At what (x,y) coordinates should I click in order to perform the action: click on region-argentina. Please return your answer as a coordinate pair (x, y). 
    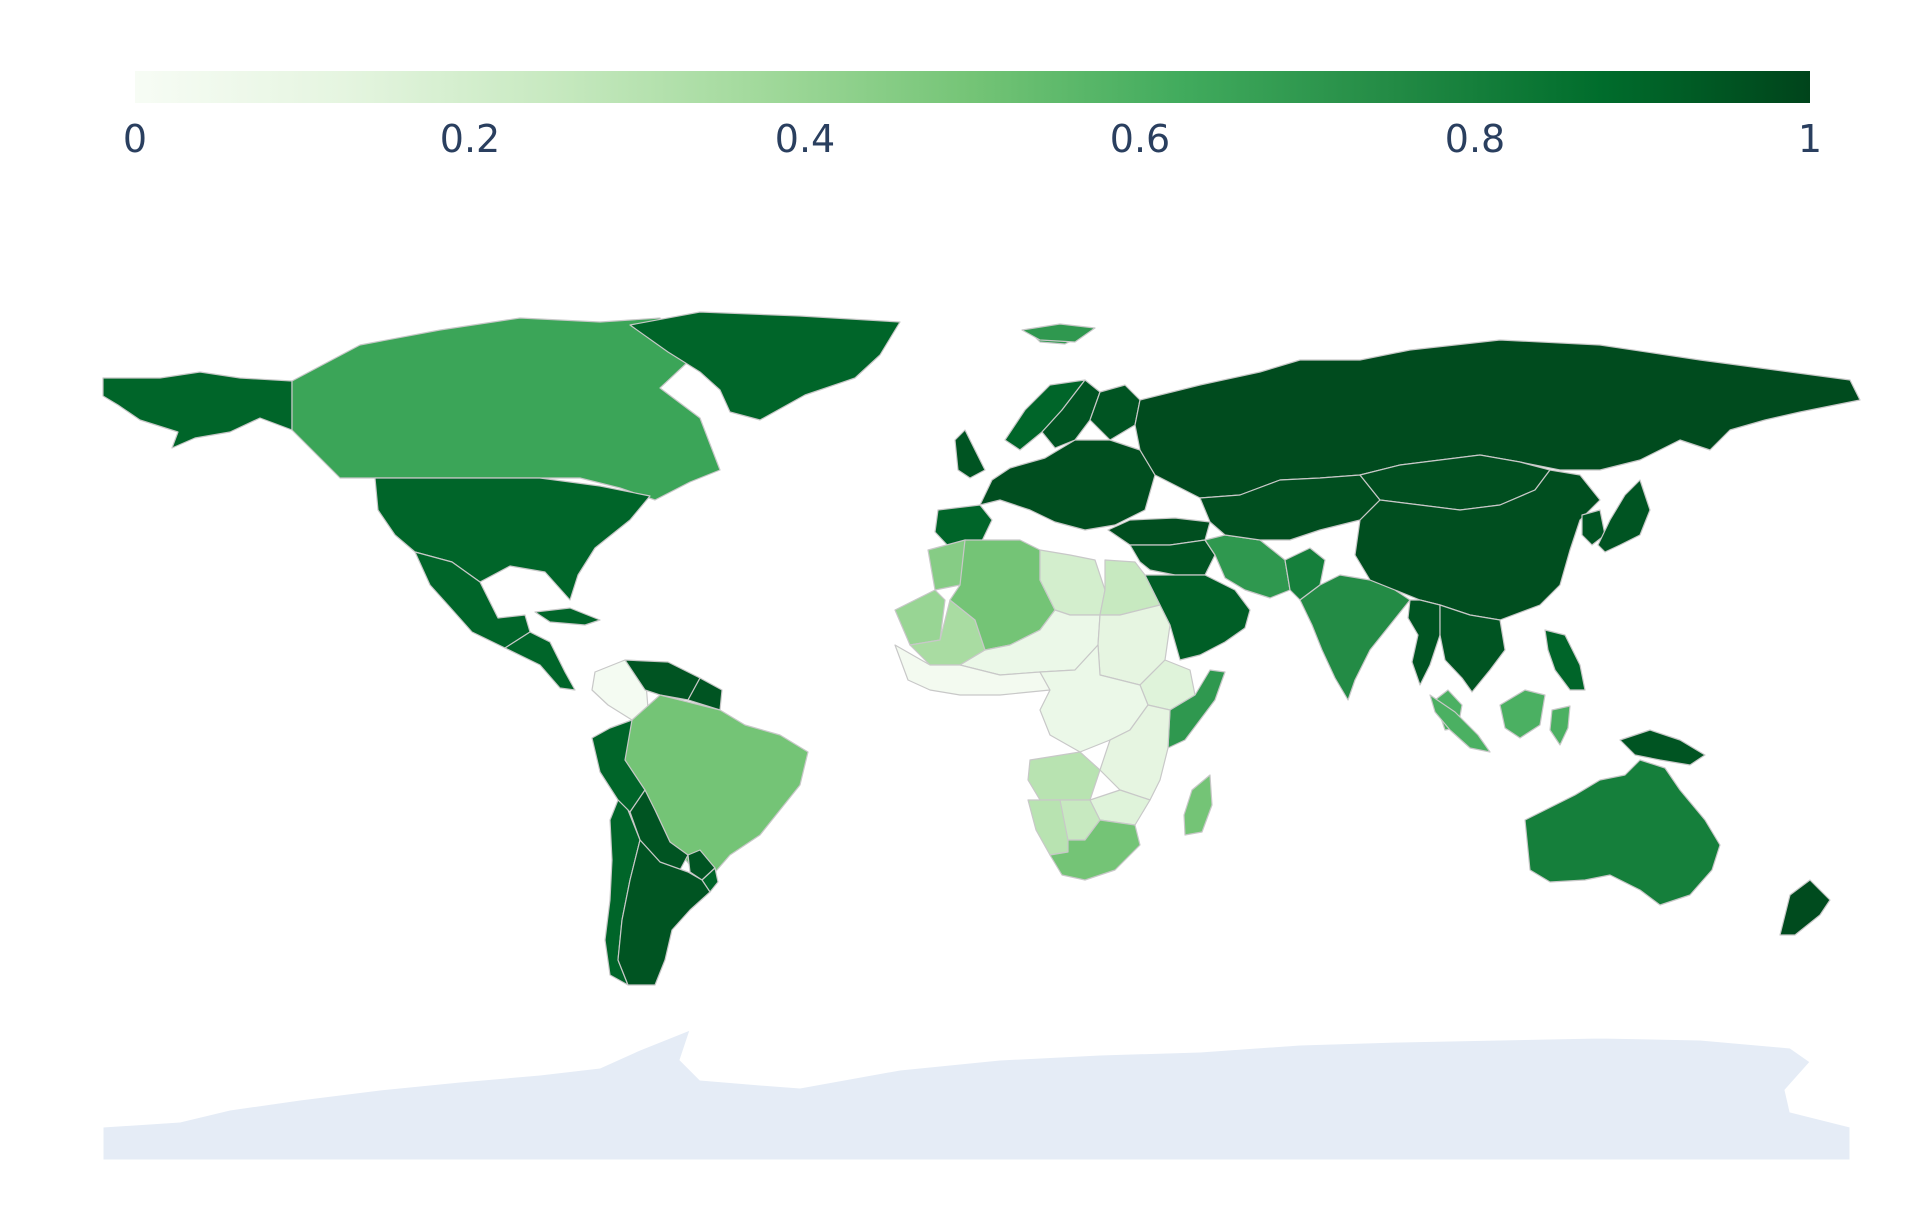
    Looking at the image, I should click on (664, 912).